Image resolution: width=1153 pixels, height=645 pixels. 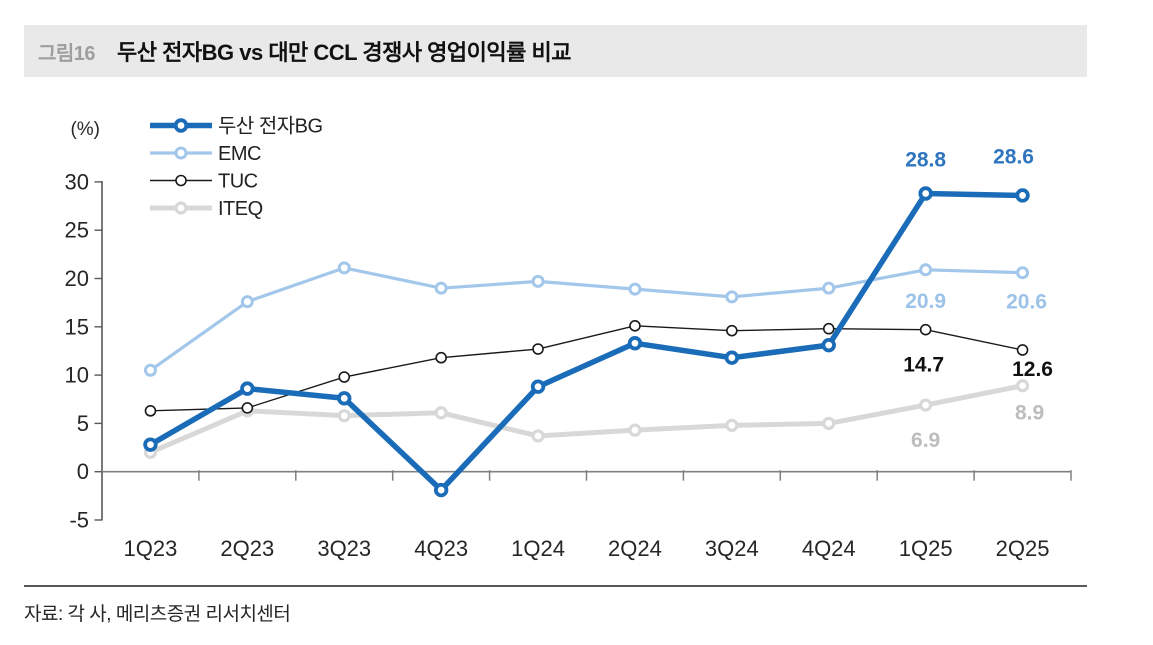 What do you see at coordinates (635, 548) in the screenshot?
I see `x-axis-label: 2Q24` at bounding box center [635, 548].